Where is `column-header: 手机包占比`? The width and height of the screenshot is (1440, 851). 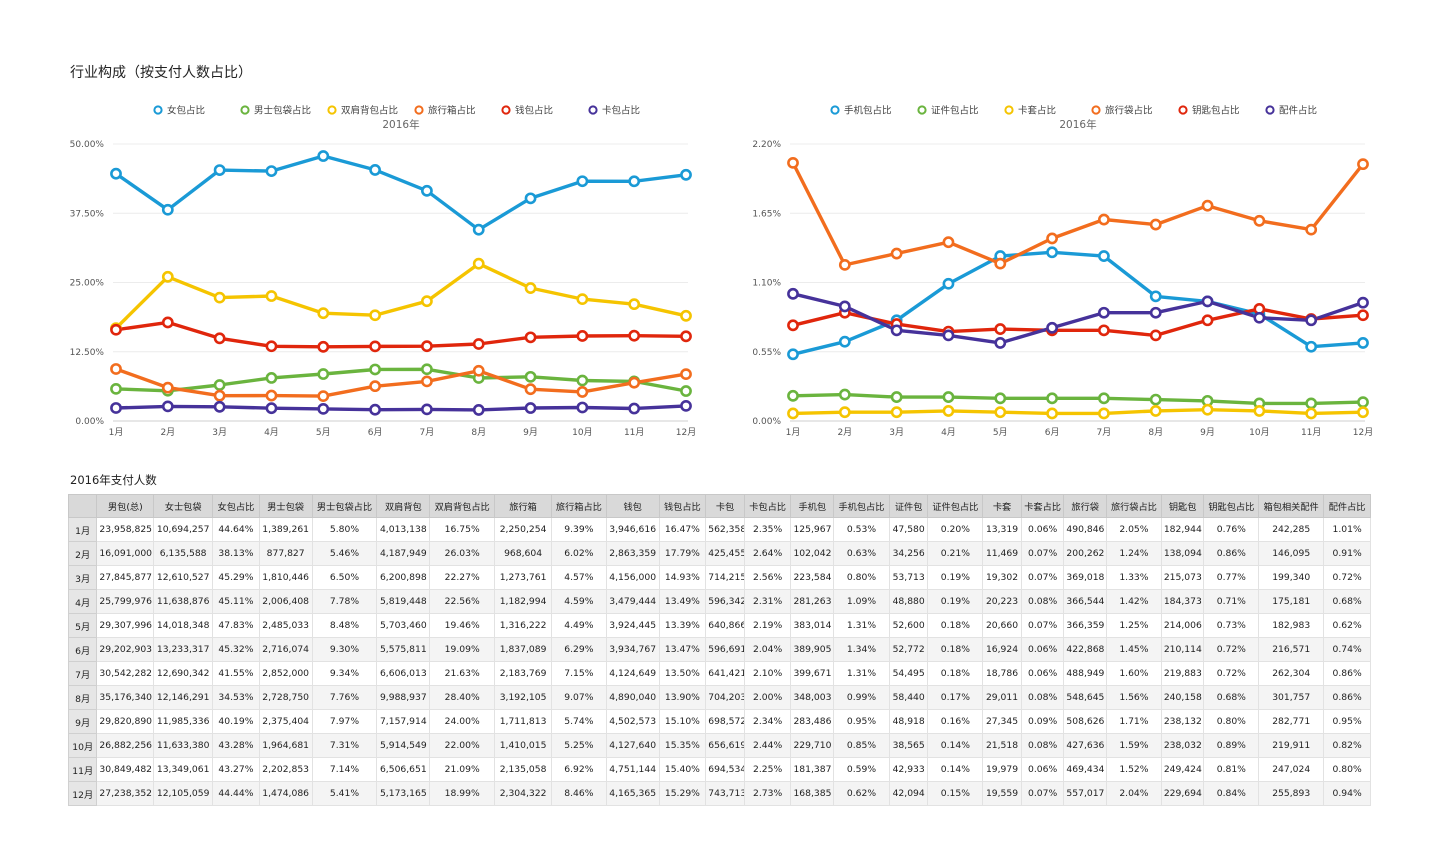
column-header: 手机包占比 is located at coordinates (861, 506).